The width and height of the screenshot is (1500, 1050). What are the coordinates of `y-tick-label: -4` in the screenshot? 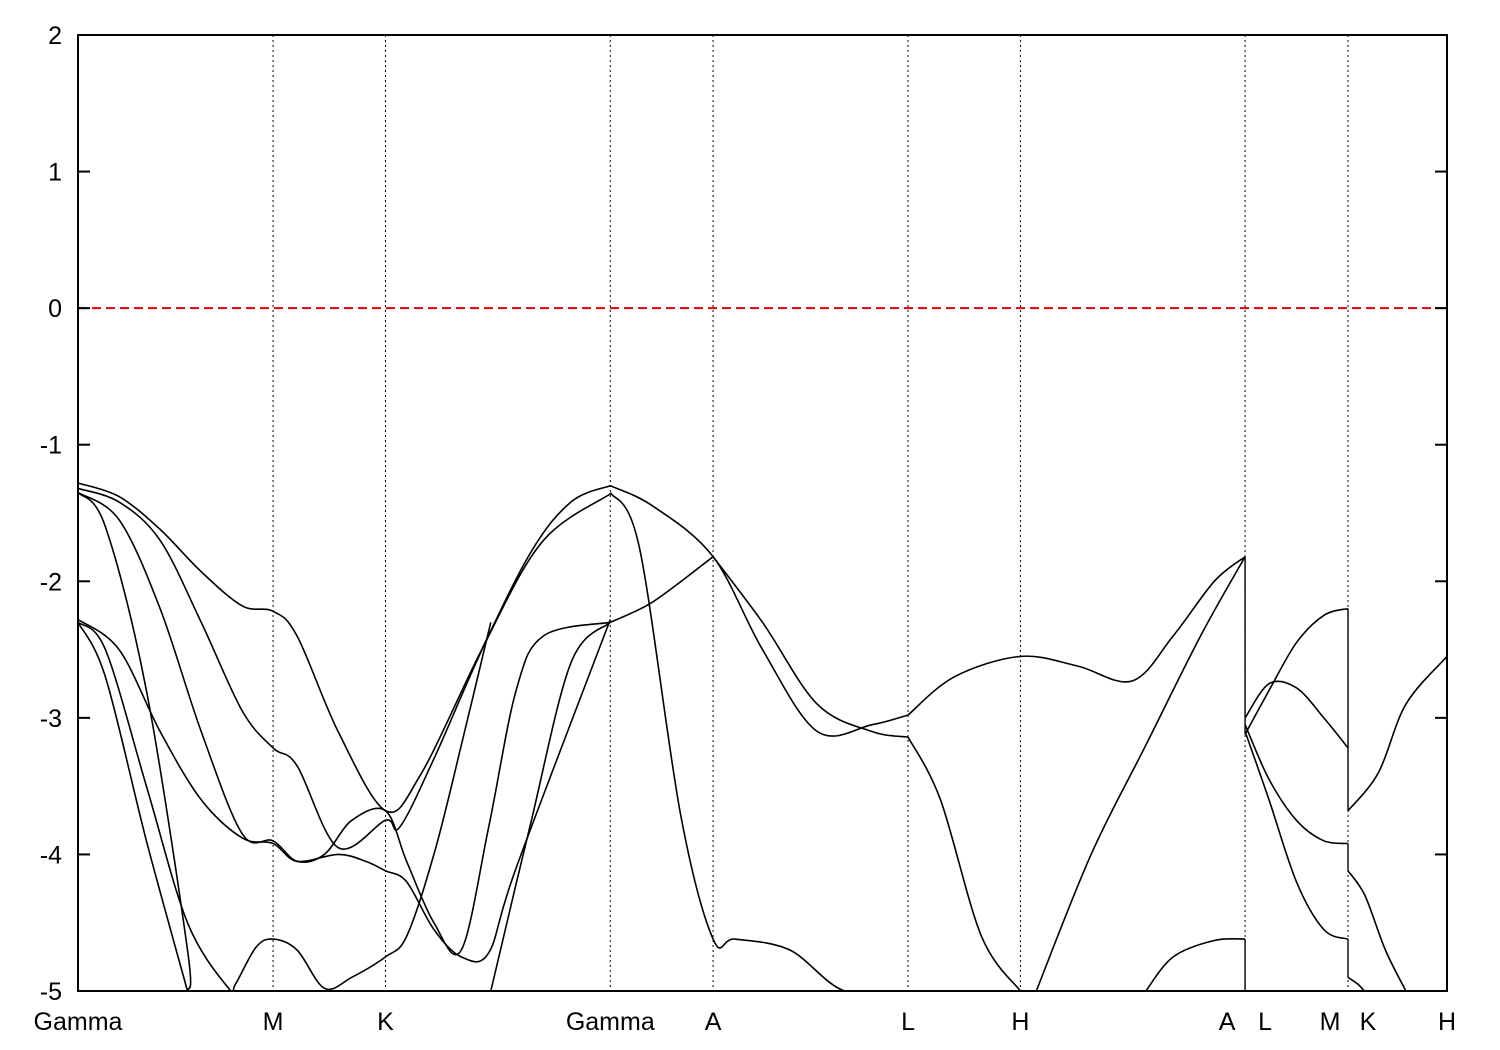 It's located at (51, 855).